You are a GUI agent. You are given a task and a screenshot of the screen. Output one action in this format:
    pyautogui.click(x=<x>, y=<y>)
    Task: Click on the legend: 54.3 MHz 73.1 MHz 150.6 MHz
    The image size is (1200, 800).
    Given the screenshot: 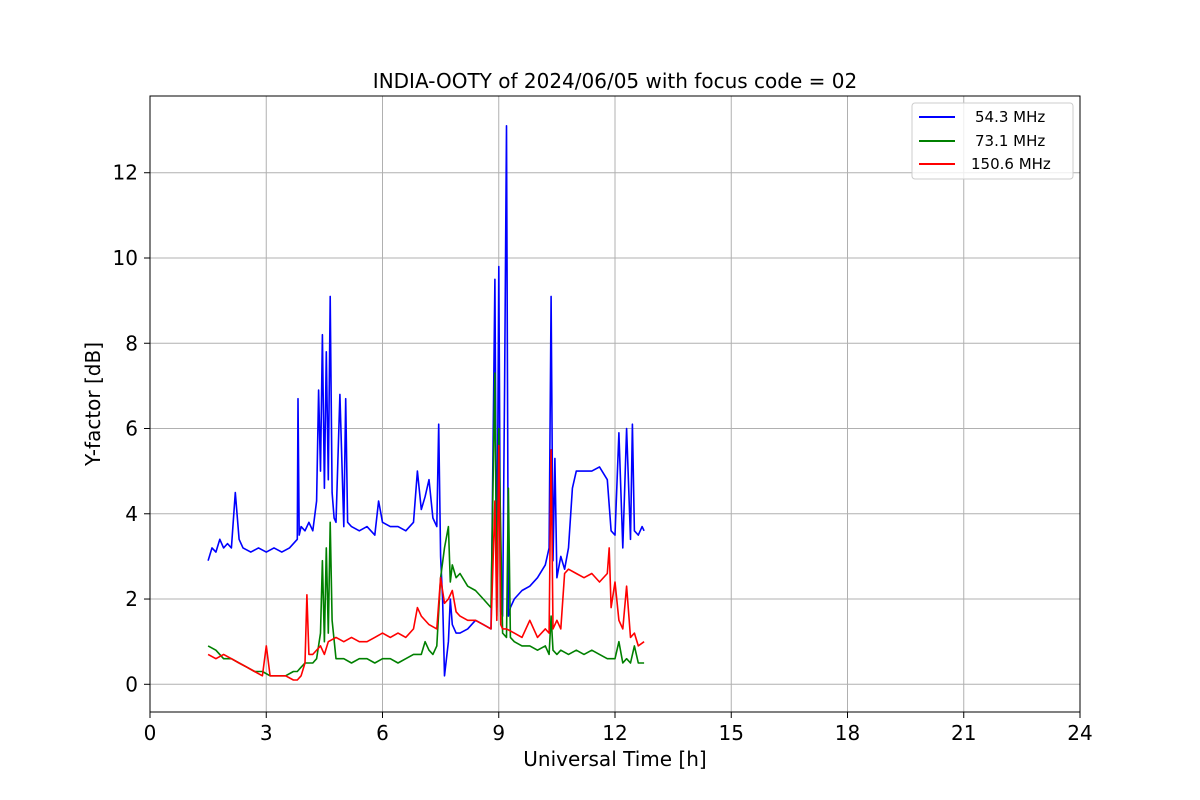 What is the action you would take?
    pyautogui.click(x=992, y=141)
    